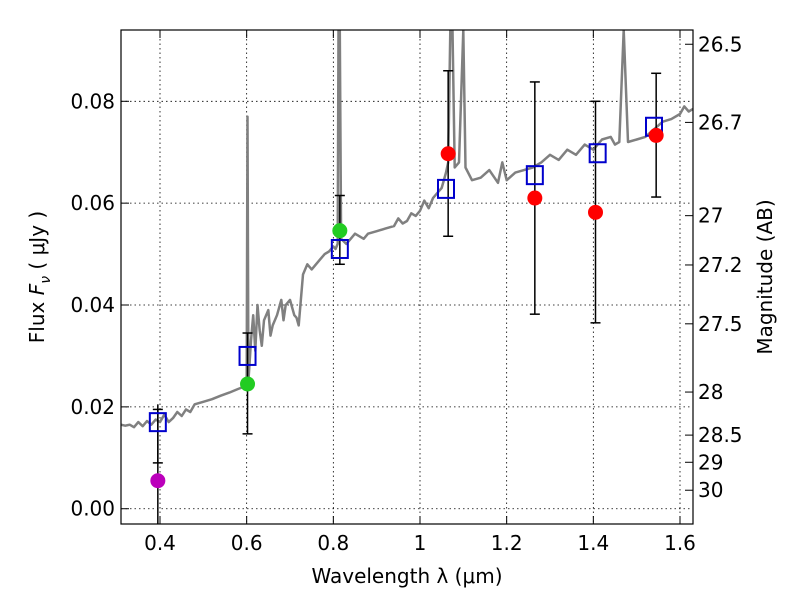  I want to click on magnitude-tick-label: 28, so click(710, 392).